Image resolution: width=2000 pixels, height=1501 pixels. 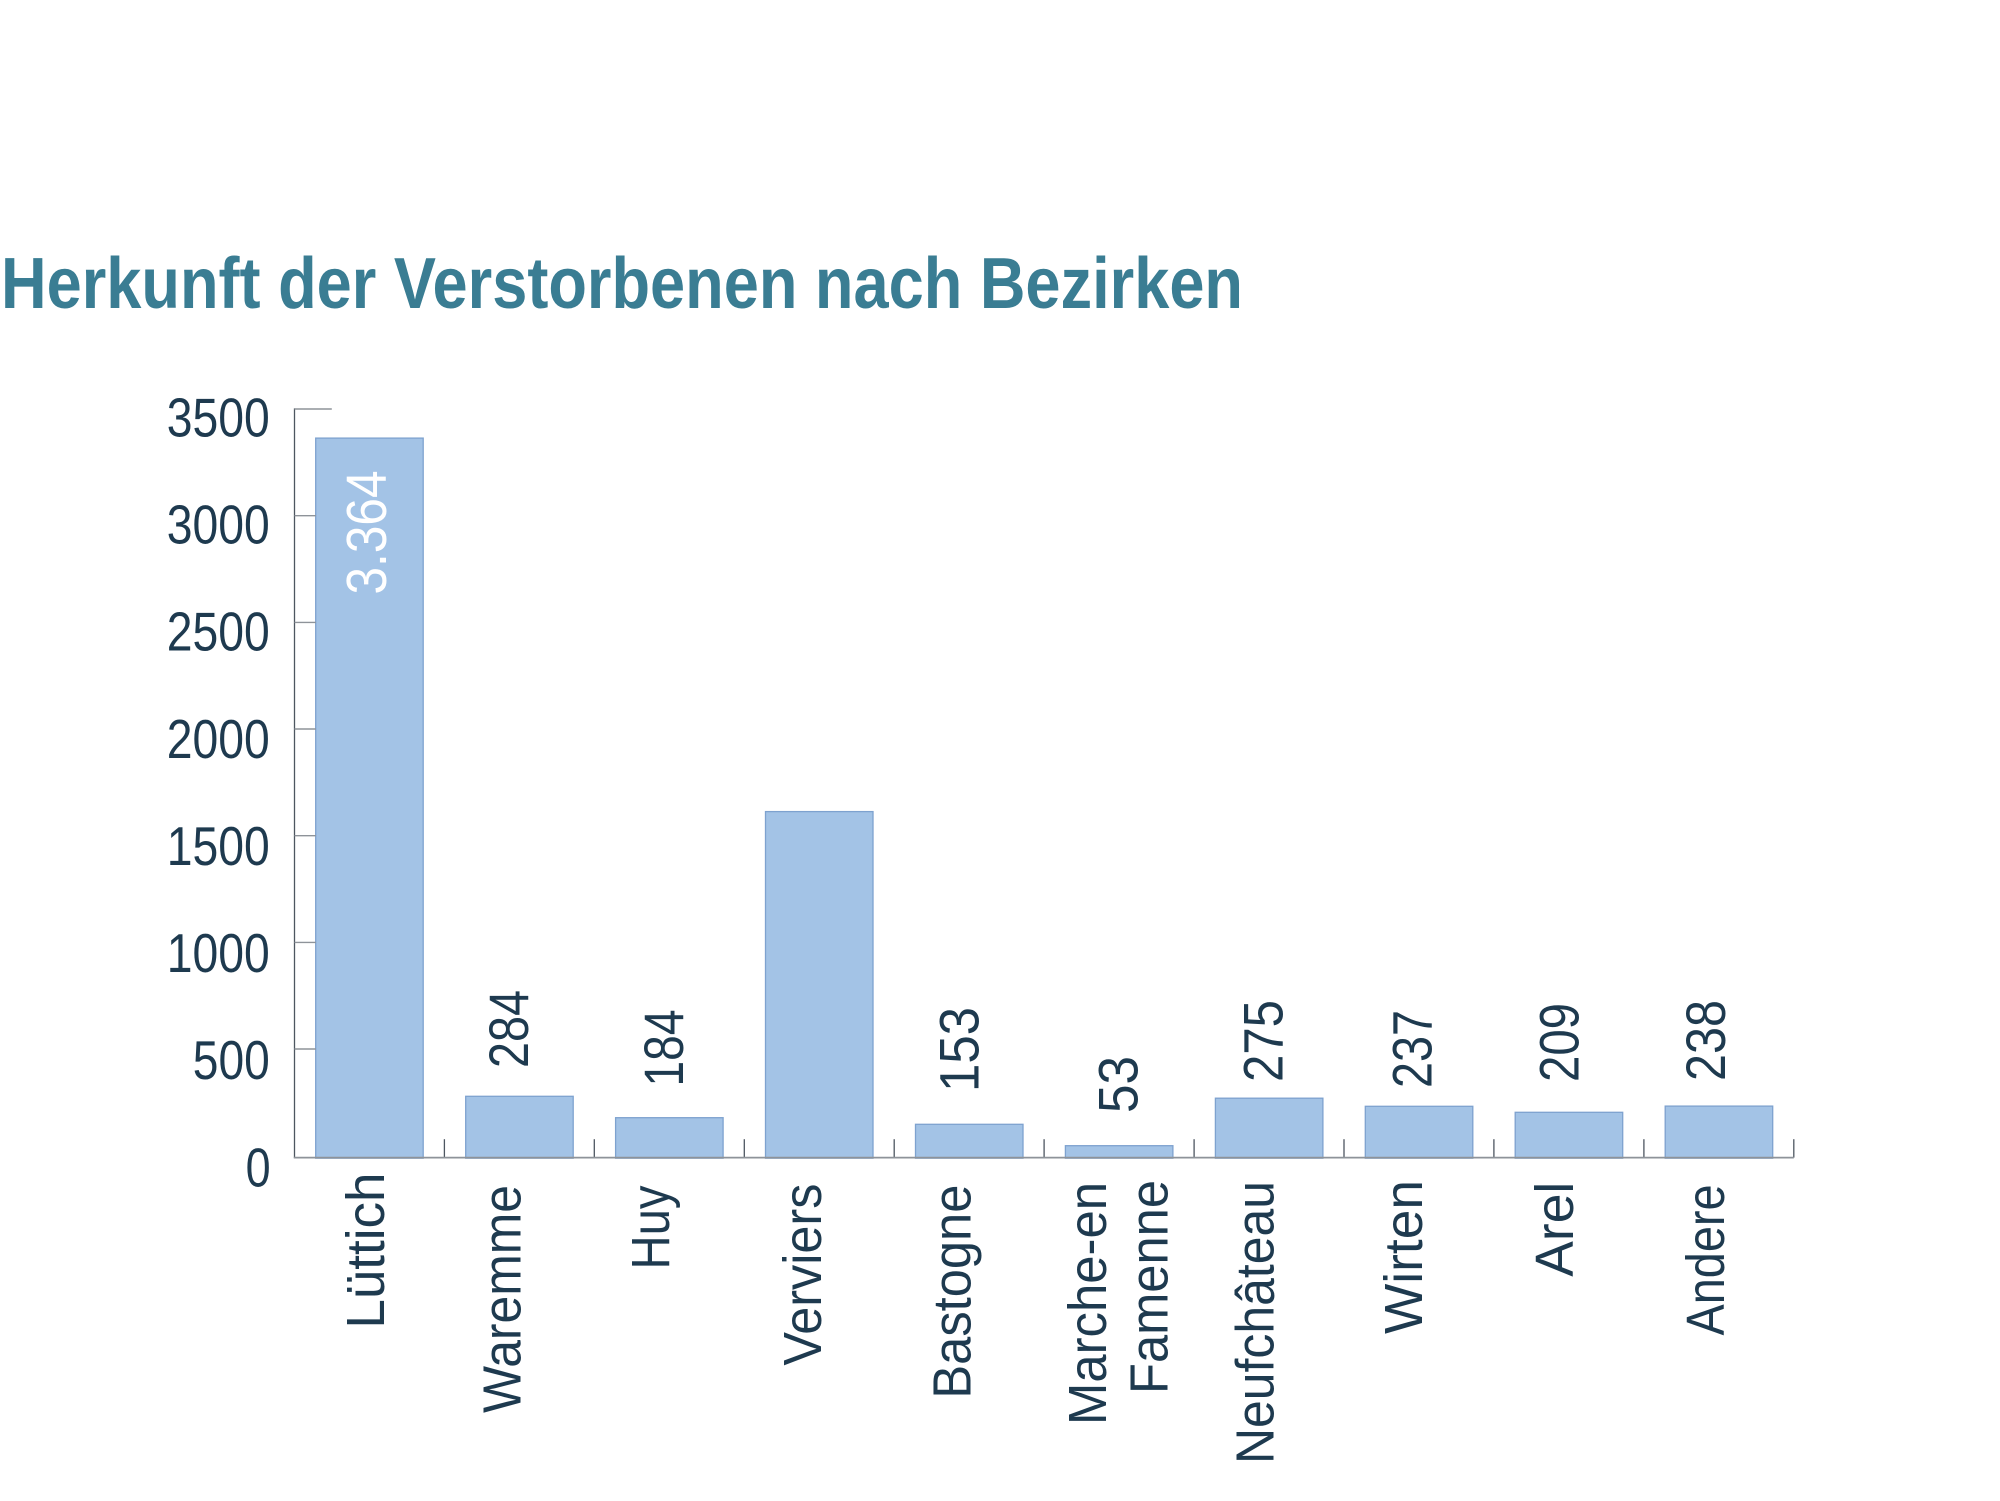 What do you see at coordinates (1555, 1229) in the screenshot?
I see `svg-text: Arel` at bounding box center [1555, 1229].